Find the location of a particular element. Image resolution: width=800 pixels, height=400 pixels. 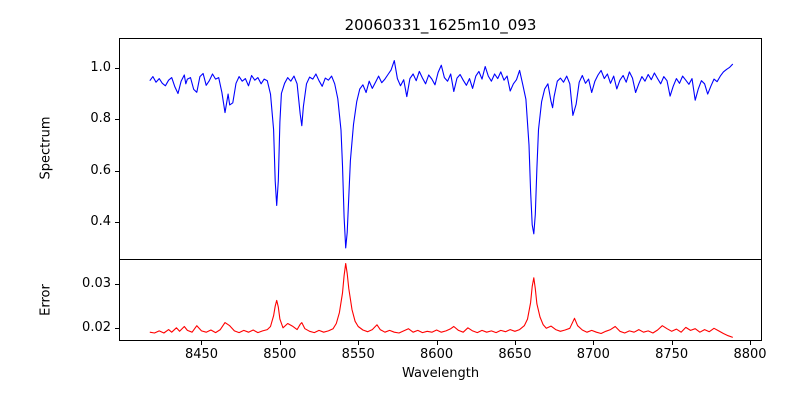

error-line is located at coordinates (441, 300).